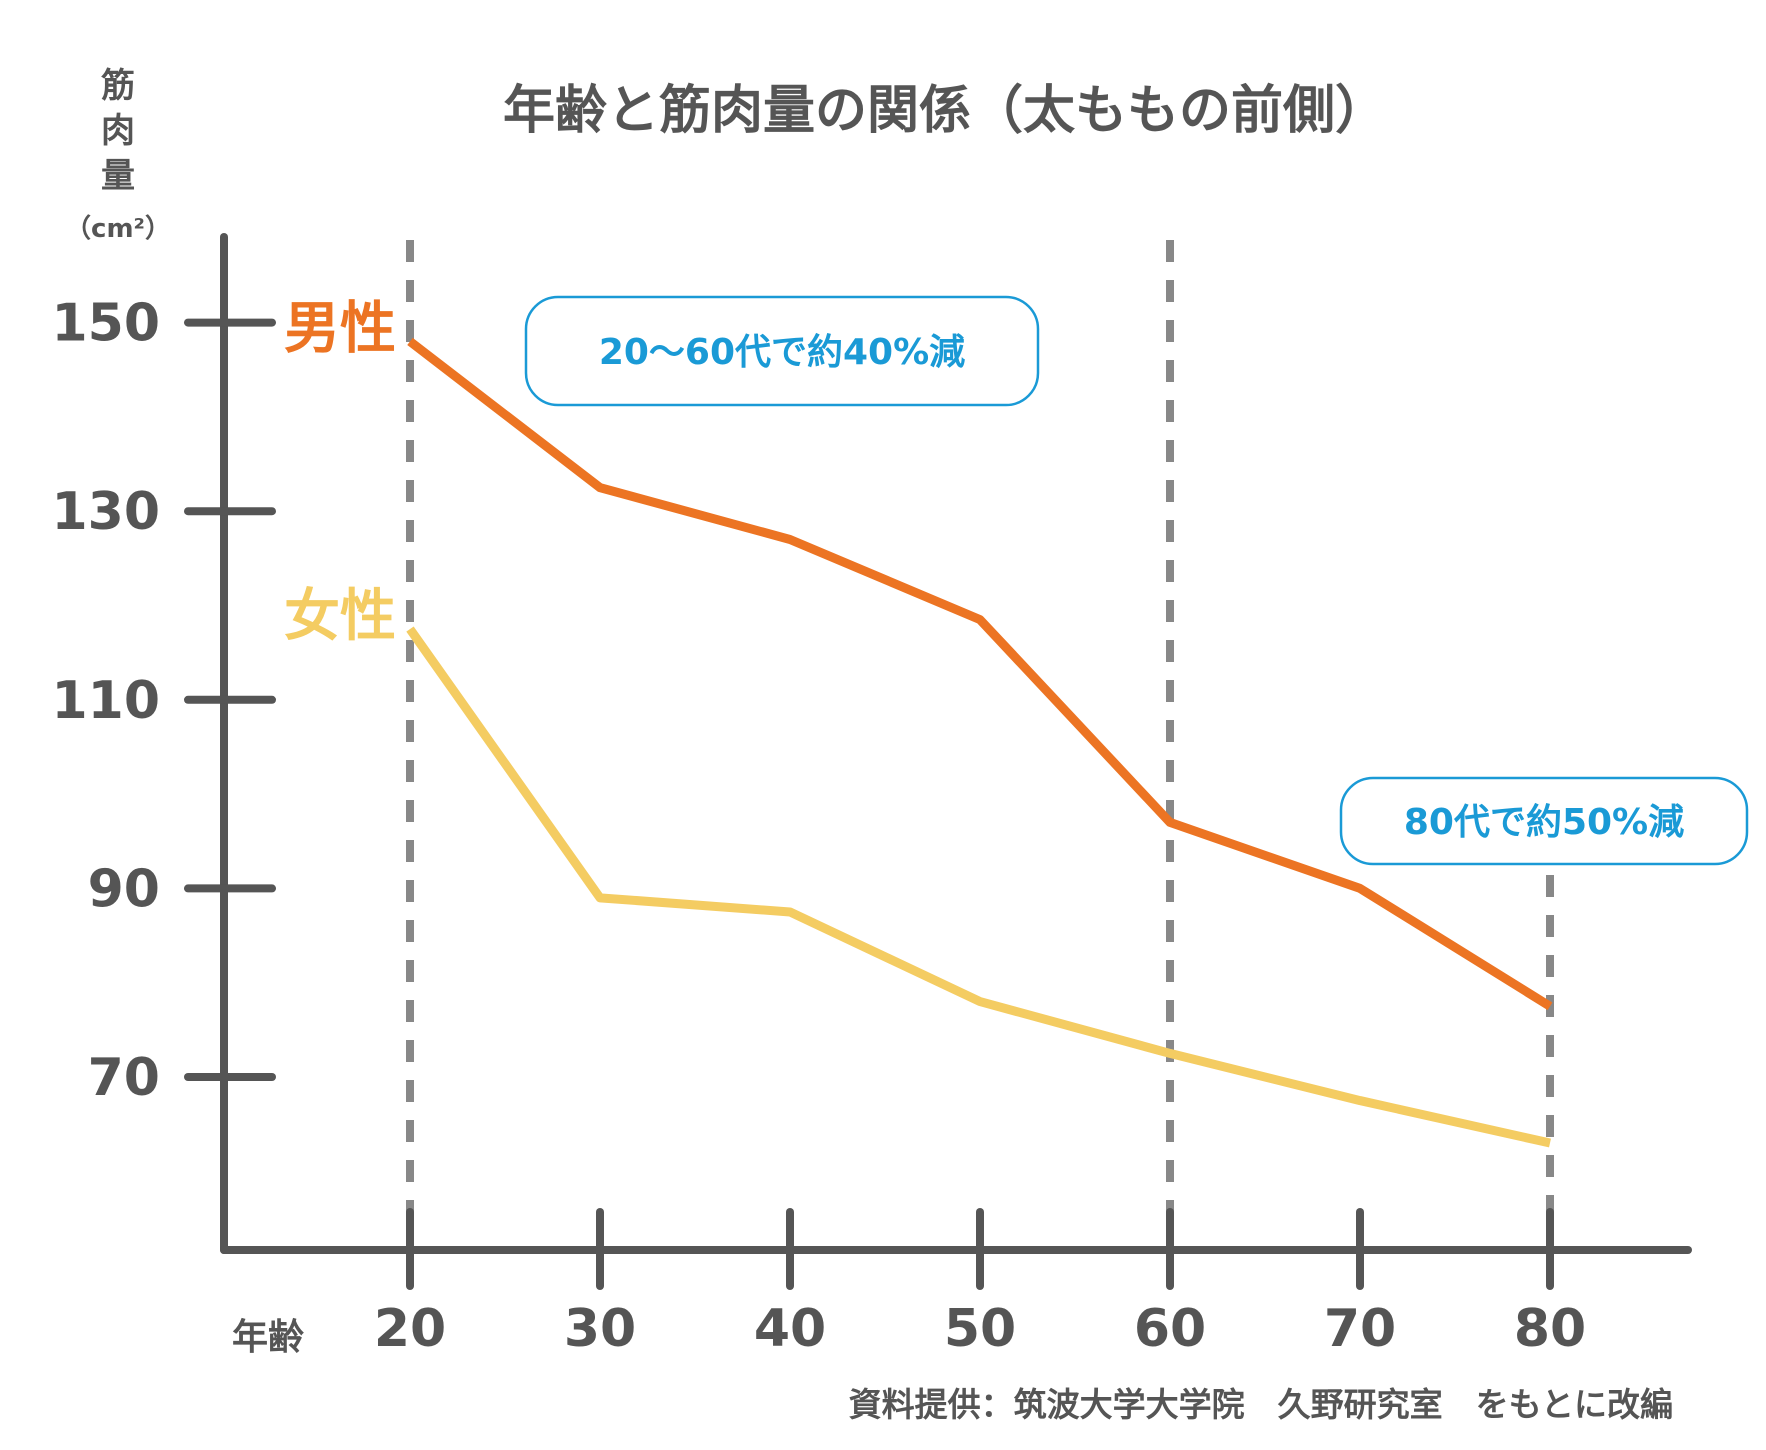 This screenshot has height=1450, width=1766. Describe the element at coordinates (163, 701) in the screenshot. I see `y-ticks: 70 90 110 130 150` at that location.